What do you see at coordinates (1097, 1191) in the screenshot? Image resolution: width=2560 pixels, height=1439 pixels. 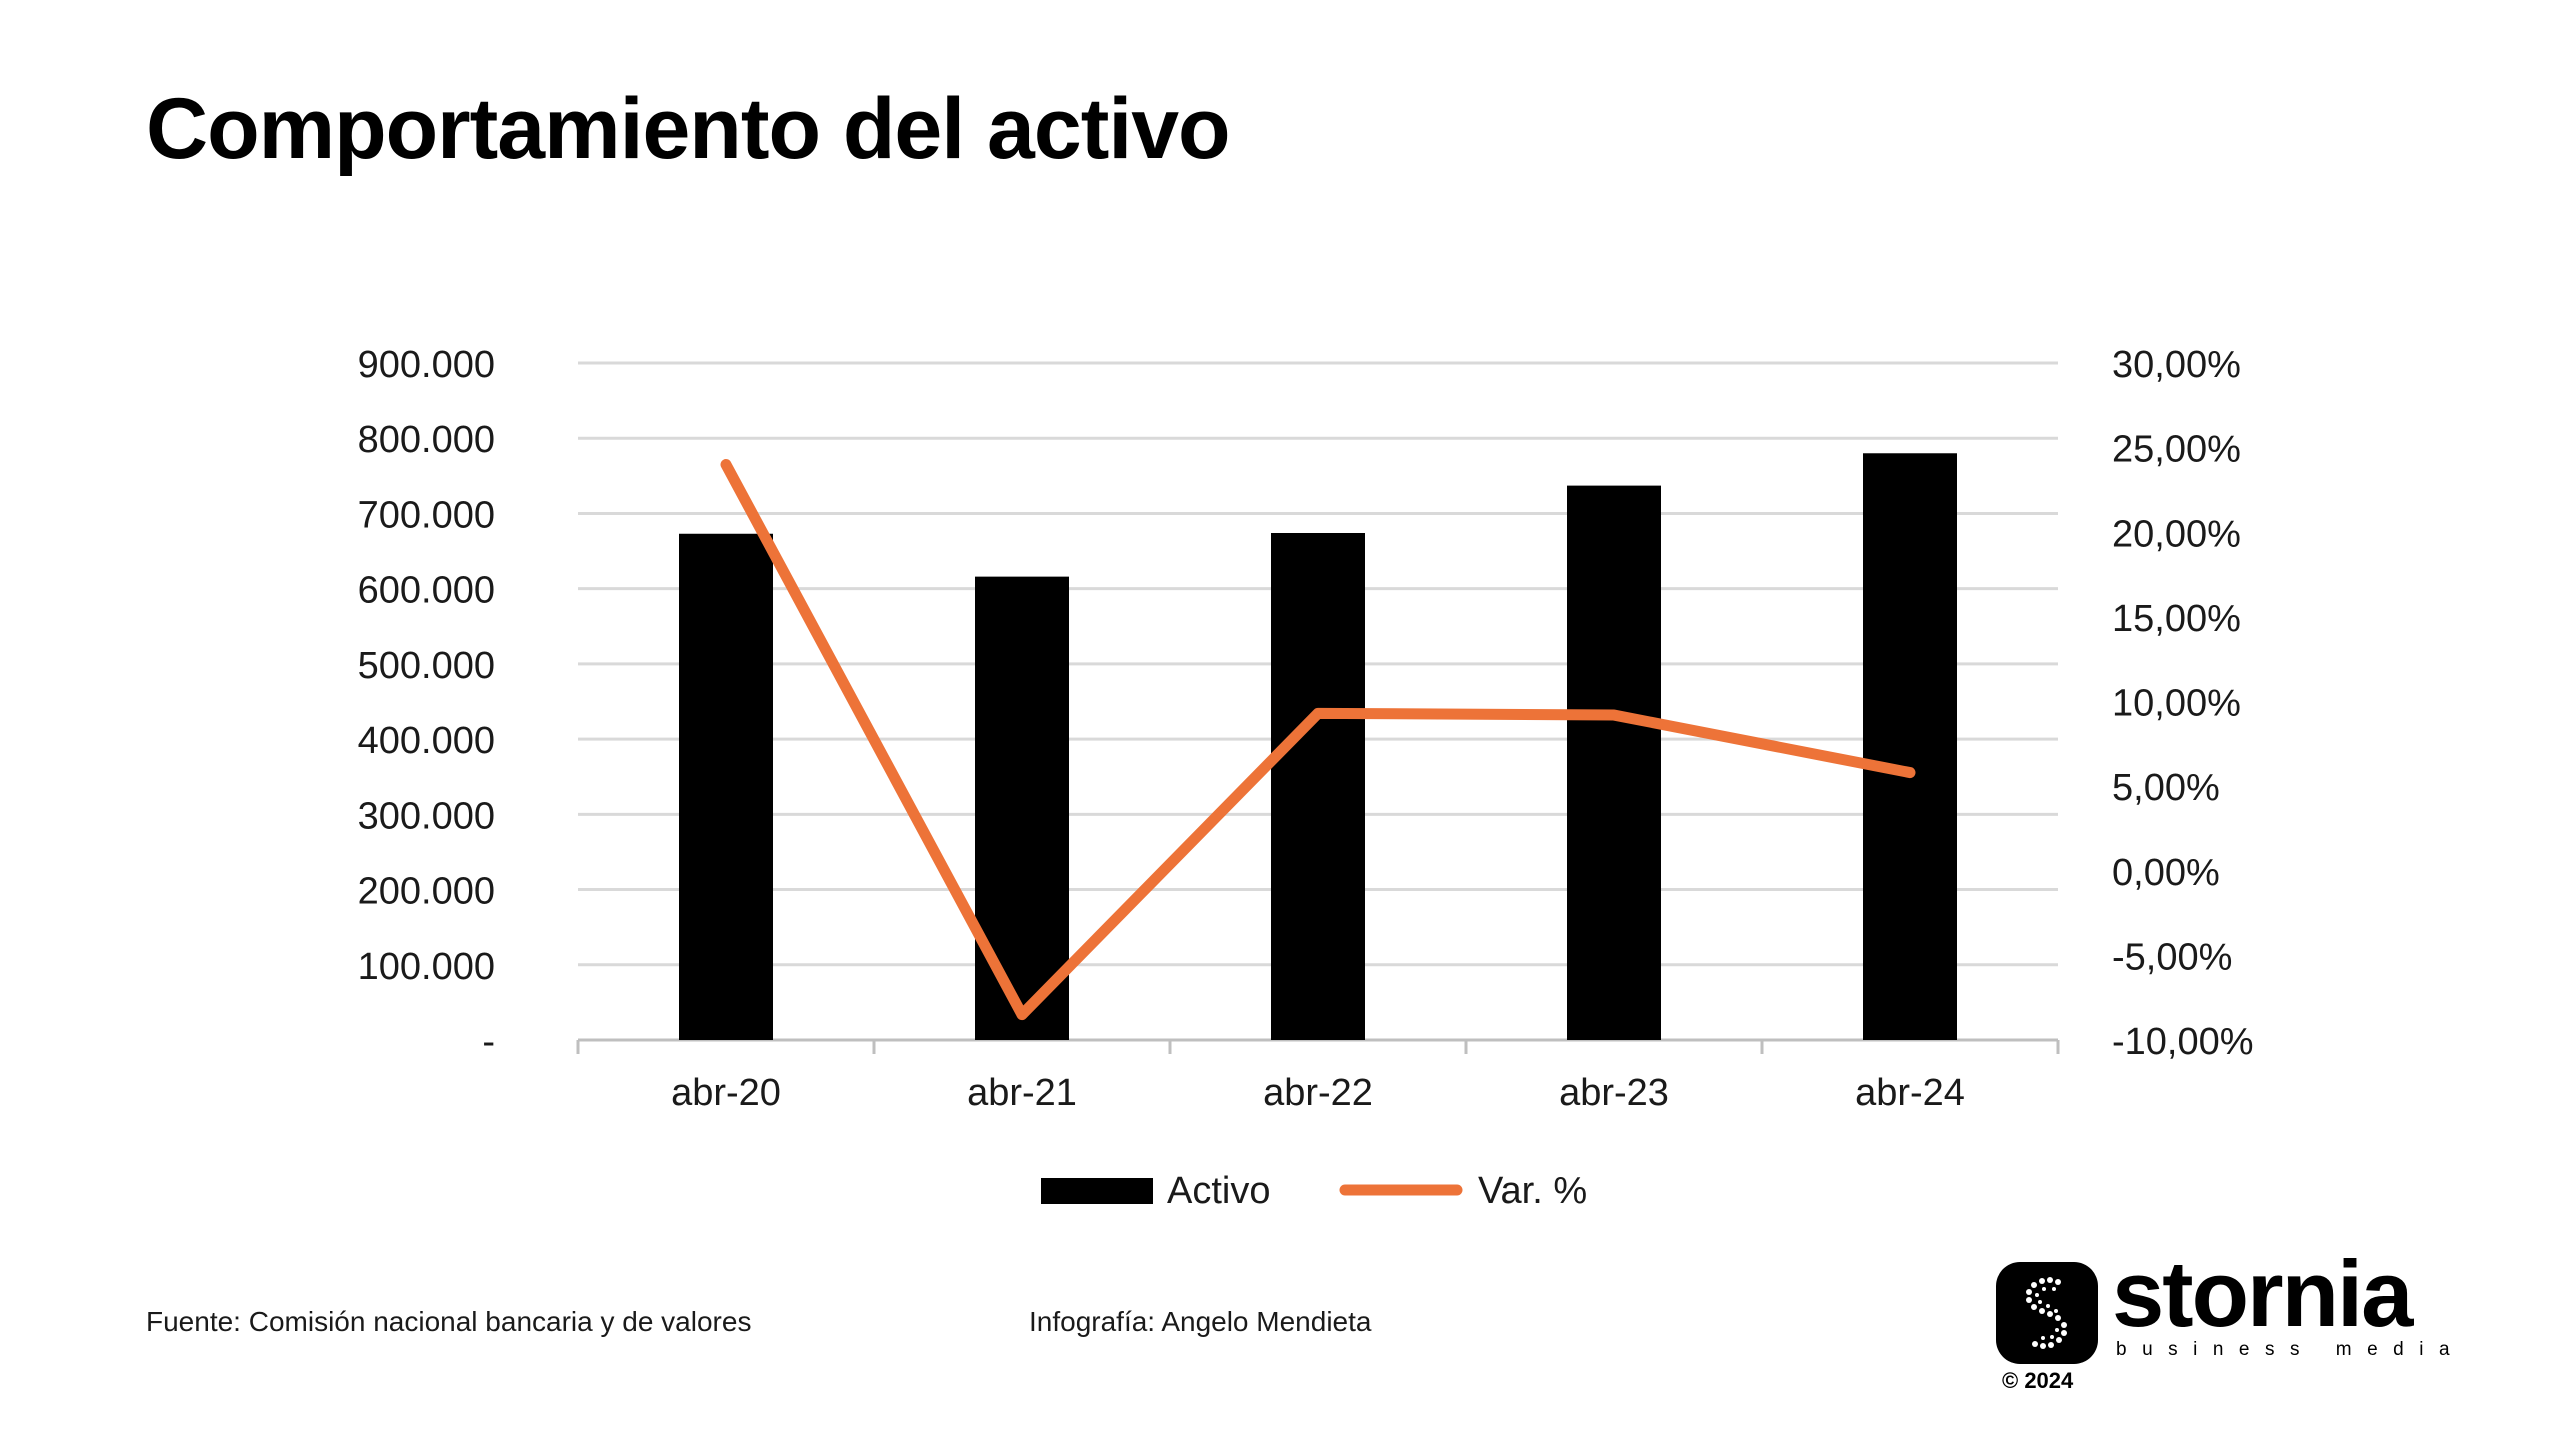 I see `legend-swatch-activo` at bounding box center [1097, 1191].